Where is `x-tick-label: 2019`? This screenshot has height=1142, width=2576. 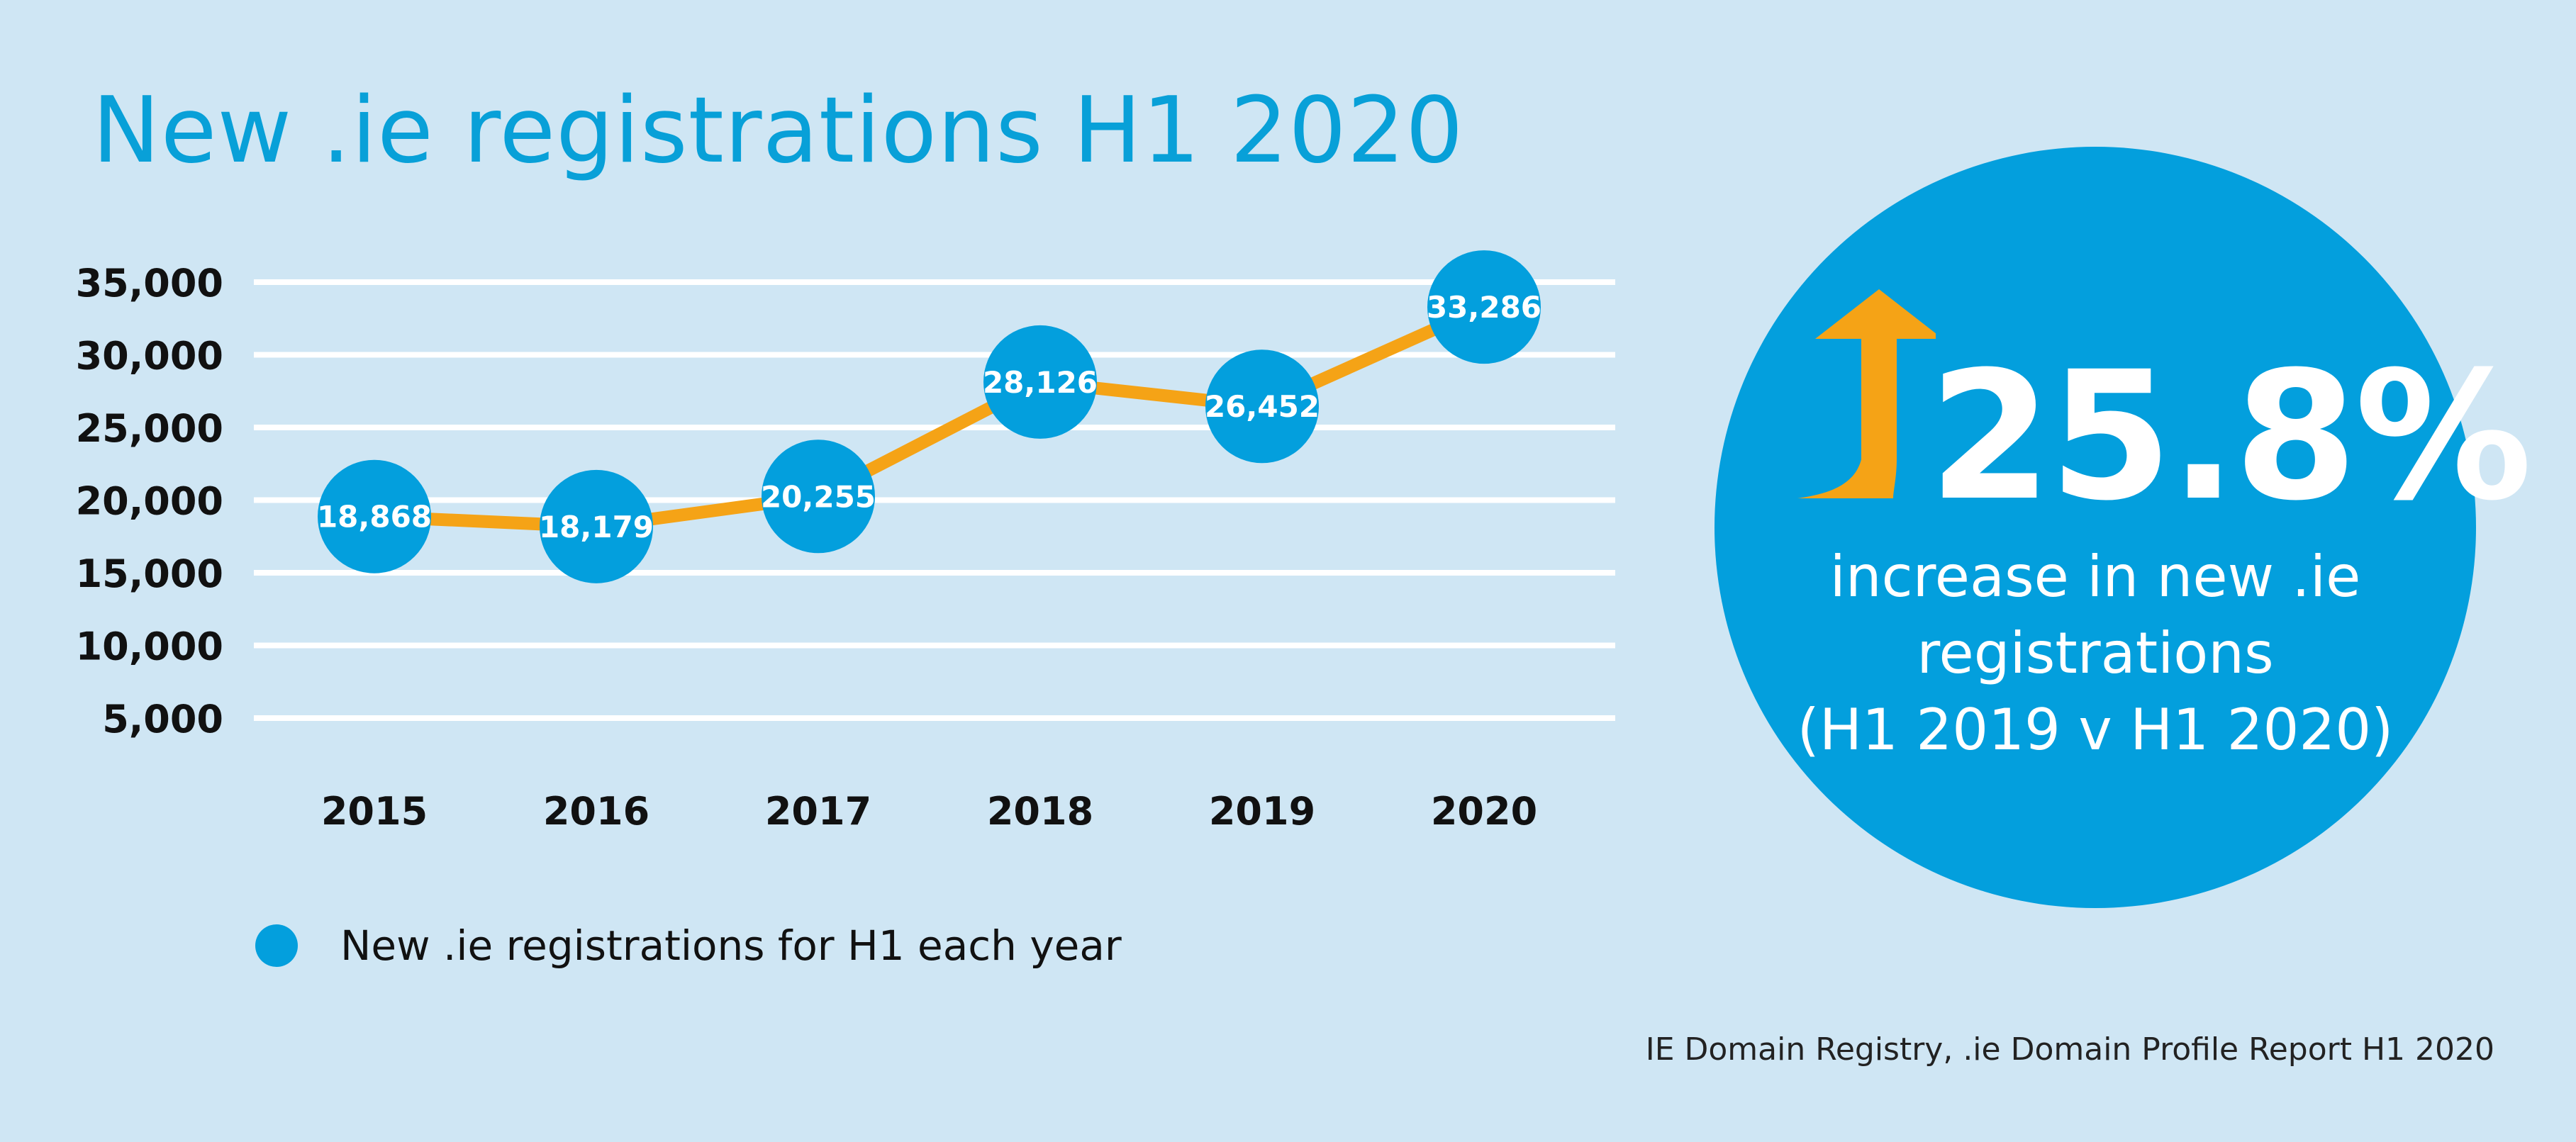
x-tick-label: 2019 is located at coordinates (1262, 812).